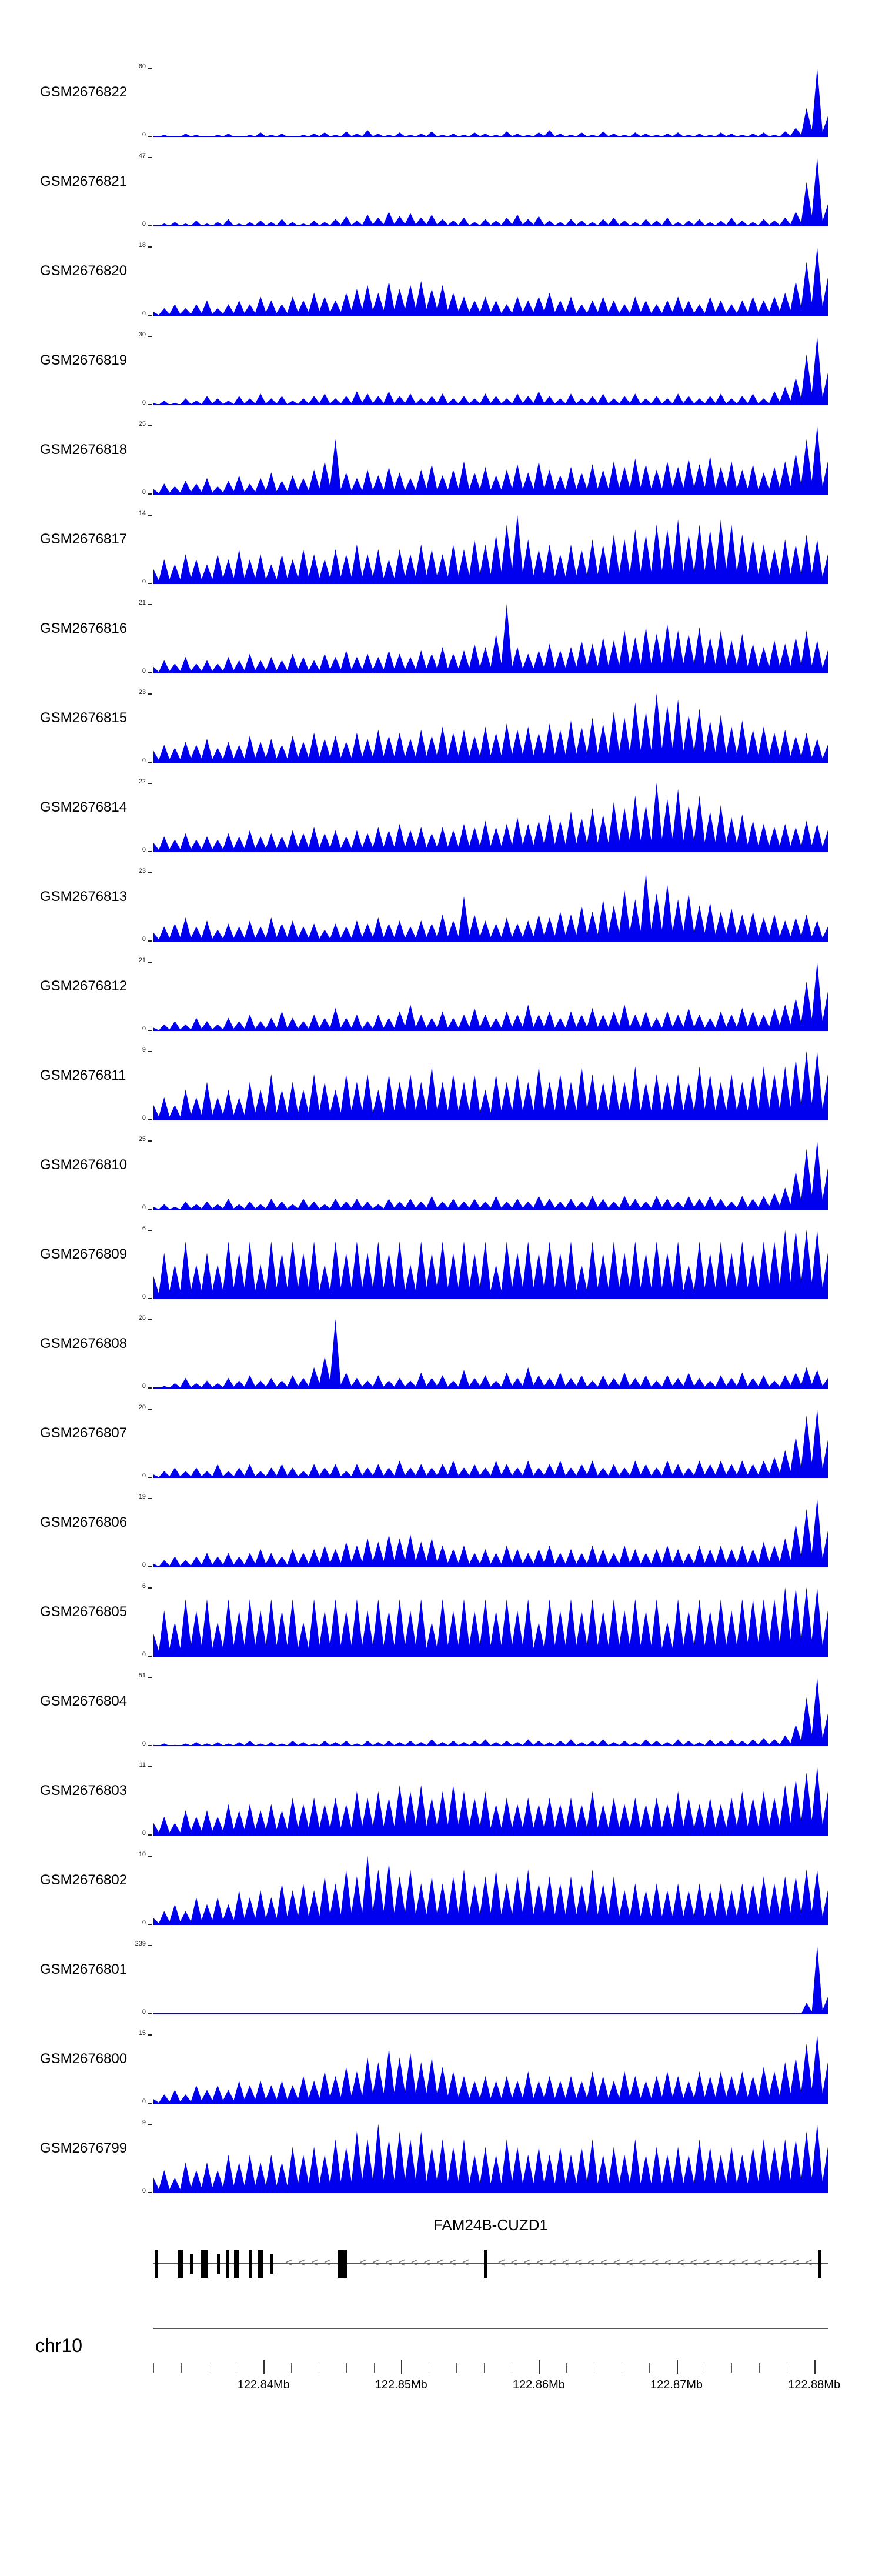  Describe the element at coordinates (84, 450) in the screenshot. I see `track-label: GSM2676818` at that location.